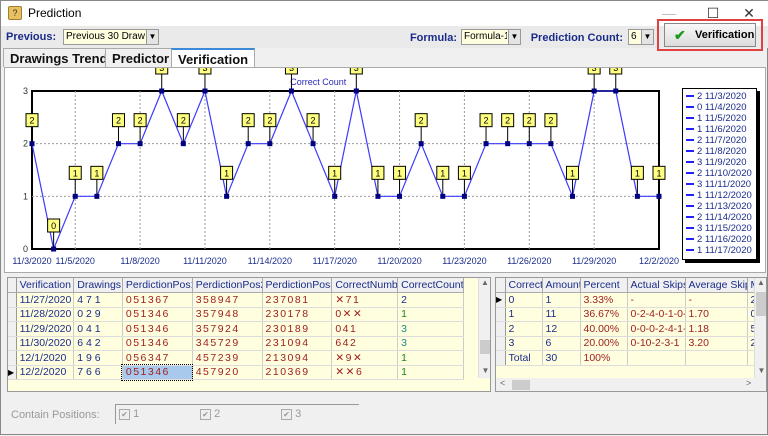  Describe the element at coordinates (760, 328) in the screenshot. I see `vertical-scrollbar: ▲ ▼` at that location.